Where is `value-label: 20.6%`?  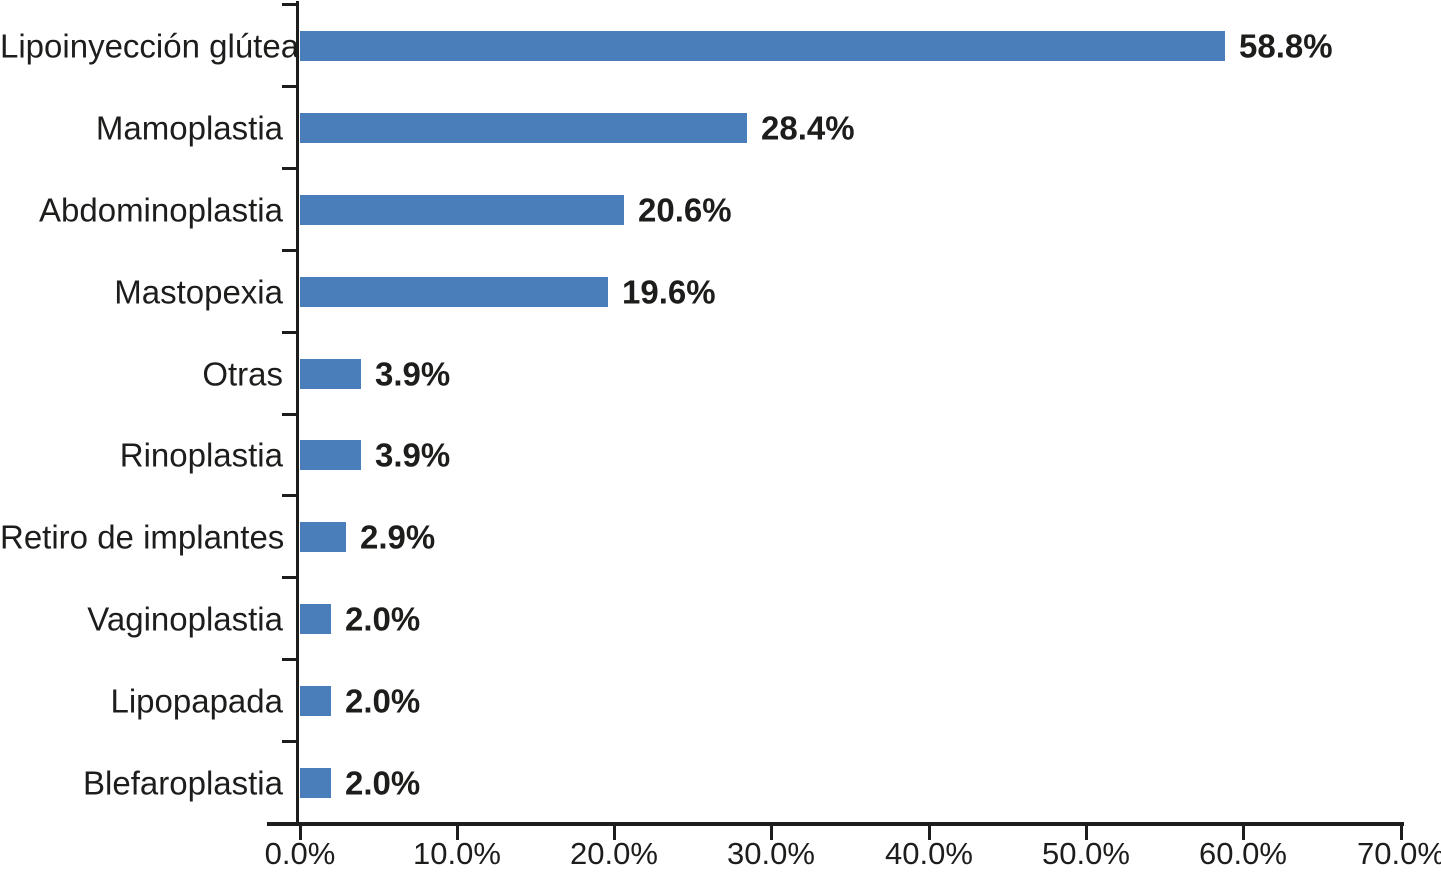
value-label: 20.6% is located at coordinates (685, 210).